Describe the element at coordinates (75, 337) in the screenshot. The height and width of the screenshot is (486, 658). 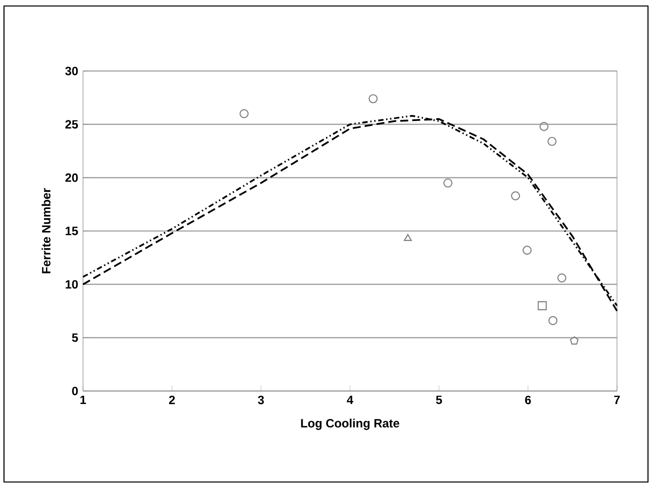
I see `y-tick-label: 5` at that location.